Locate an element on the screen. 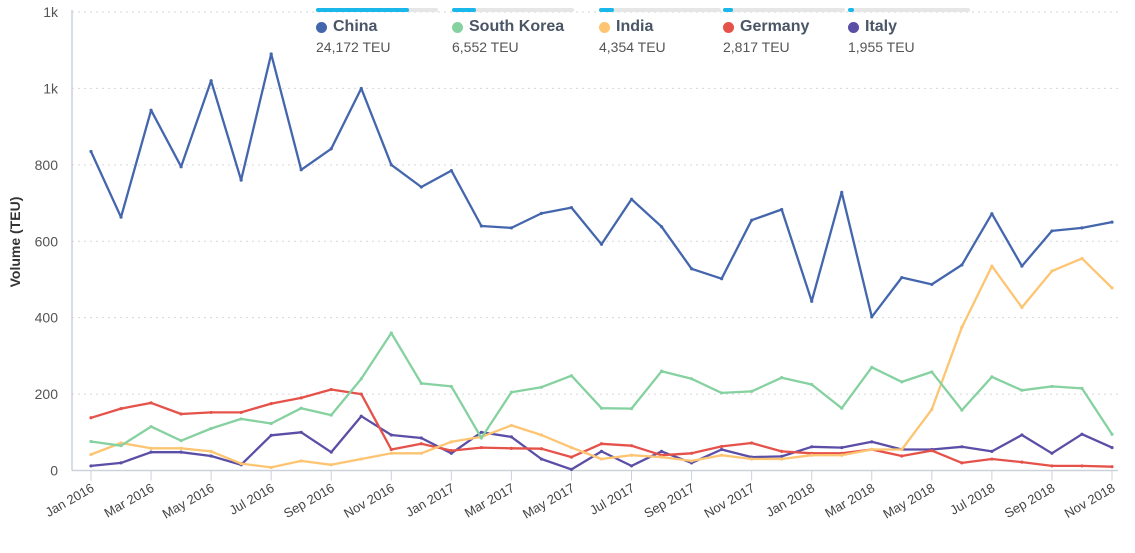  x-tick-label: Mar 2017 is located at coordinates (489, 500).